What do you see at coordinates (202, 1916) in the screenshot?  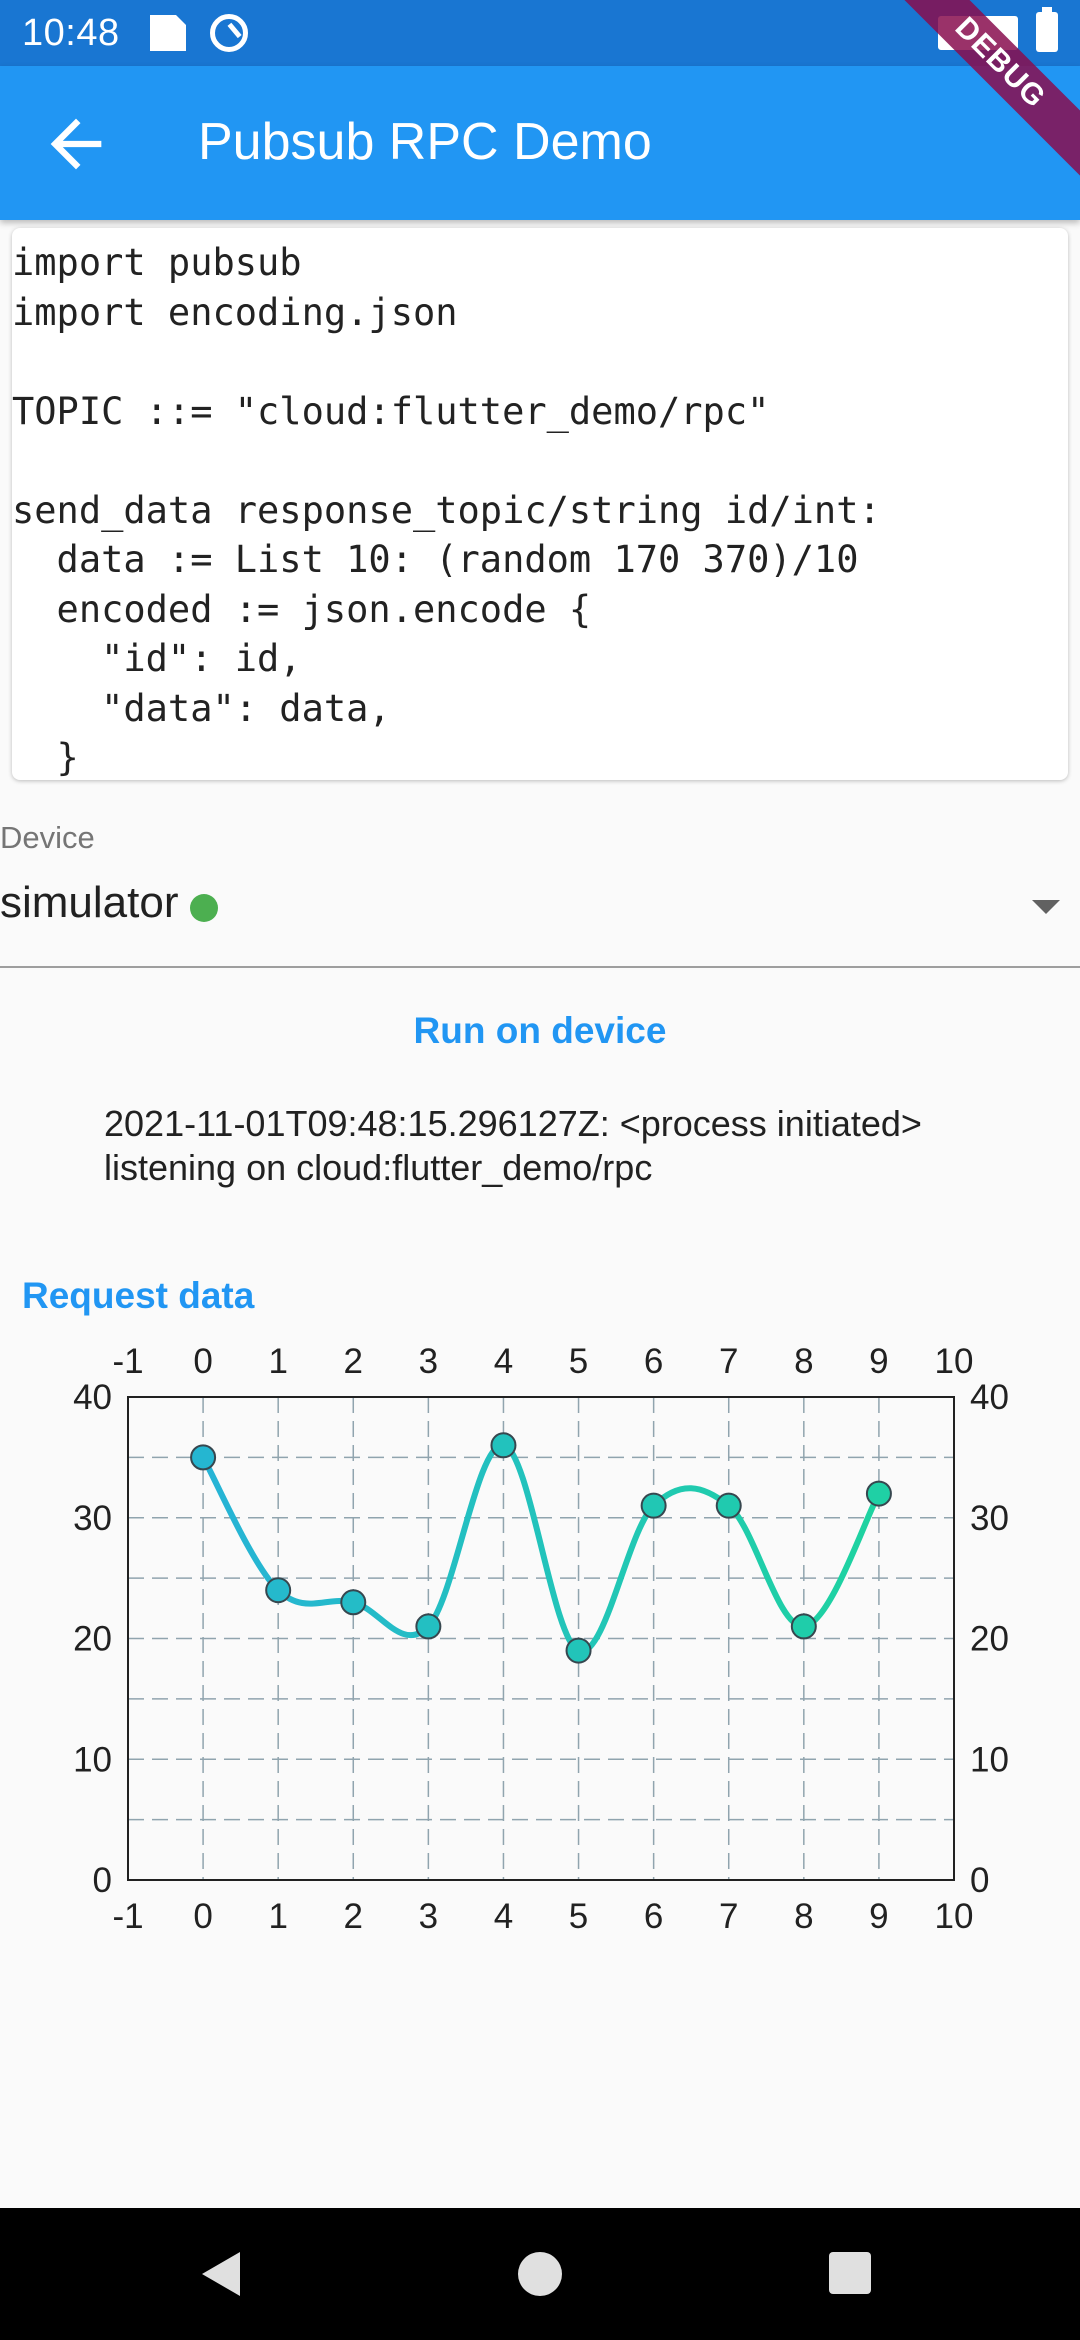 I see `x-tick-label-bottom: 0` at bounding box center [202, 1916].